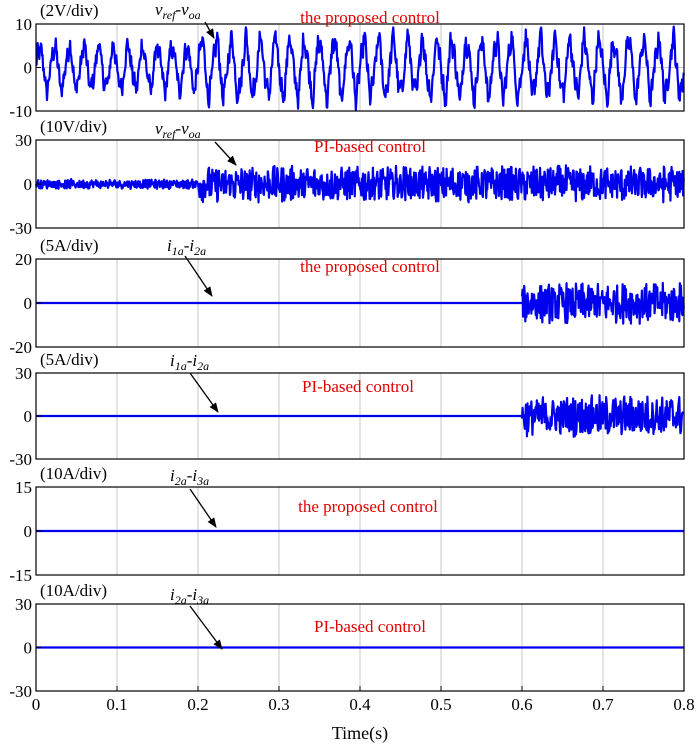 This screenshot has width=699, height=744. What do you see at coordinates (603, 704) in the screenshot?
I see `x-tick-label: 0.7` at bounding box center [603, 704].